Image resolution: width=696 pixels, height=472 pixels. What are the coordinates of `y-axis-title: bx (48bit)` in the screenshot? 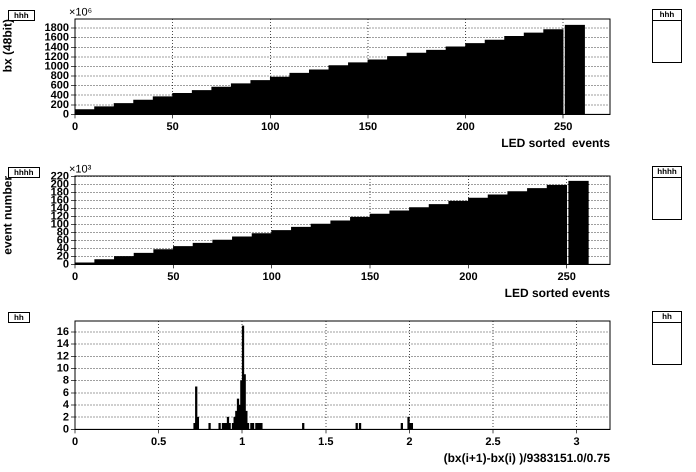 It's located at (7, 45).